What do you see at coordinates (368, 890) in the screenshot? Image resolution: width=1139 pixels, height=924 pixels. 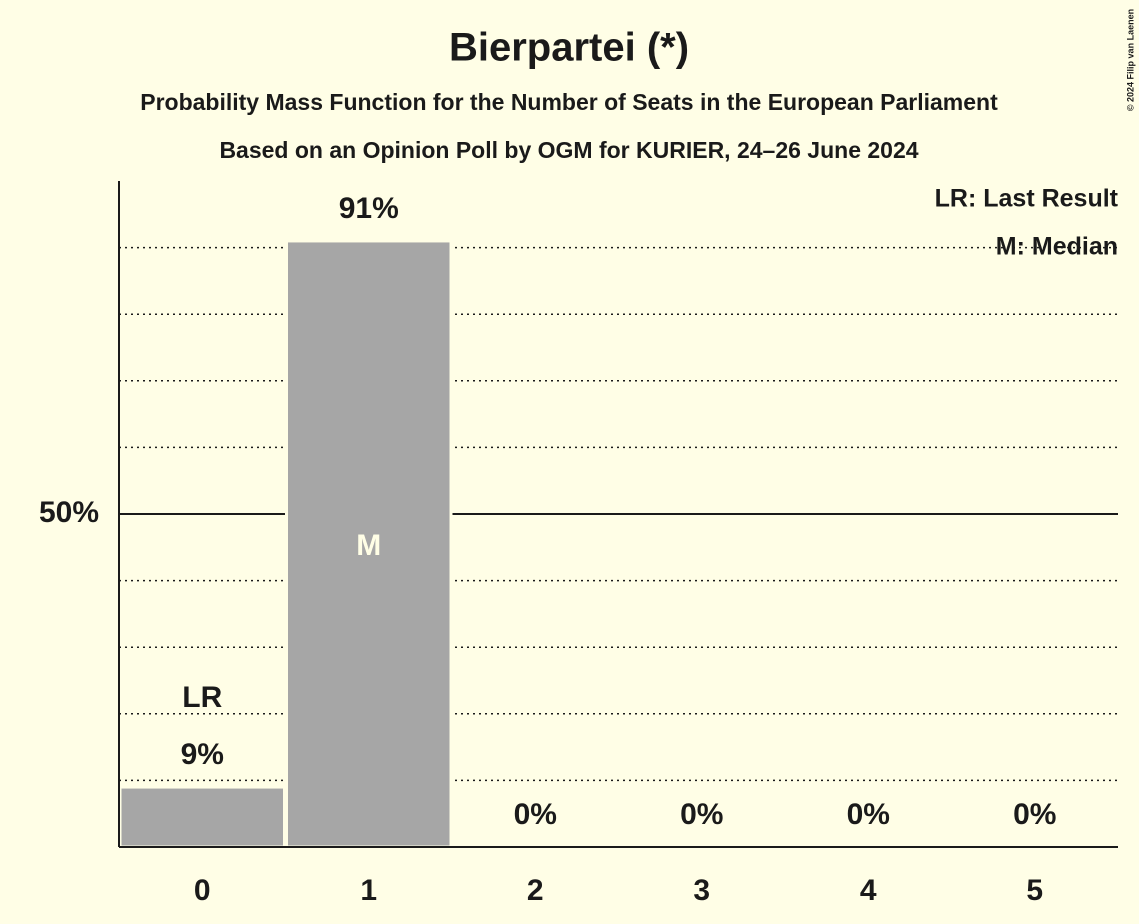 I see `x-tick-label: 1` at bounding box center [368, 890].